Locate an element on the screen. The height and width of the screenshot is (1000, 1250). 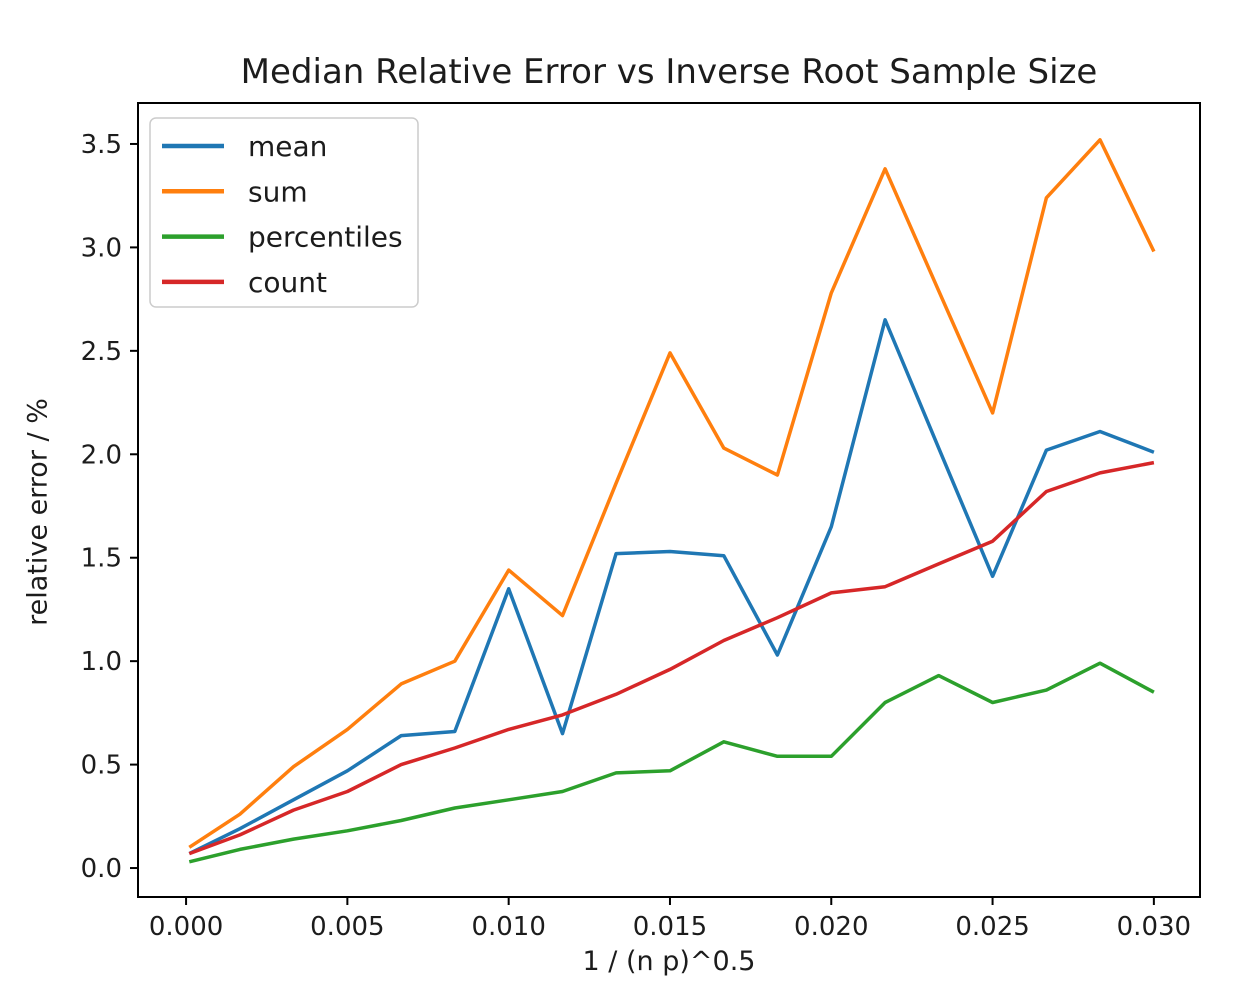
y-tick-label: 2.0 is located at coordinates (101, 455).